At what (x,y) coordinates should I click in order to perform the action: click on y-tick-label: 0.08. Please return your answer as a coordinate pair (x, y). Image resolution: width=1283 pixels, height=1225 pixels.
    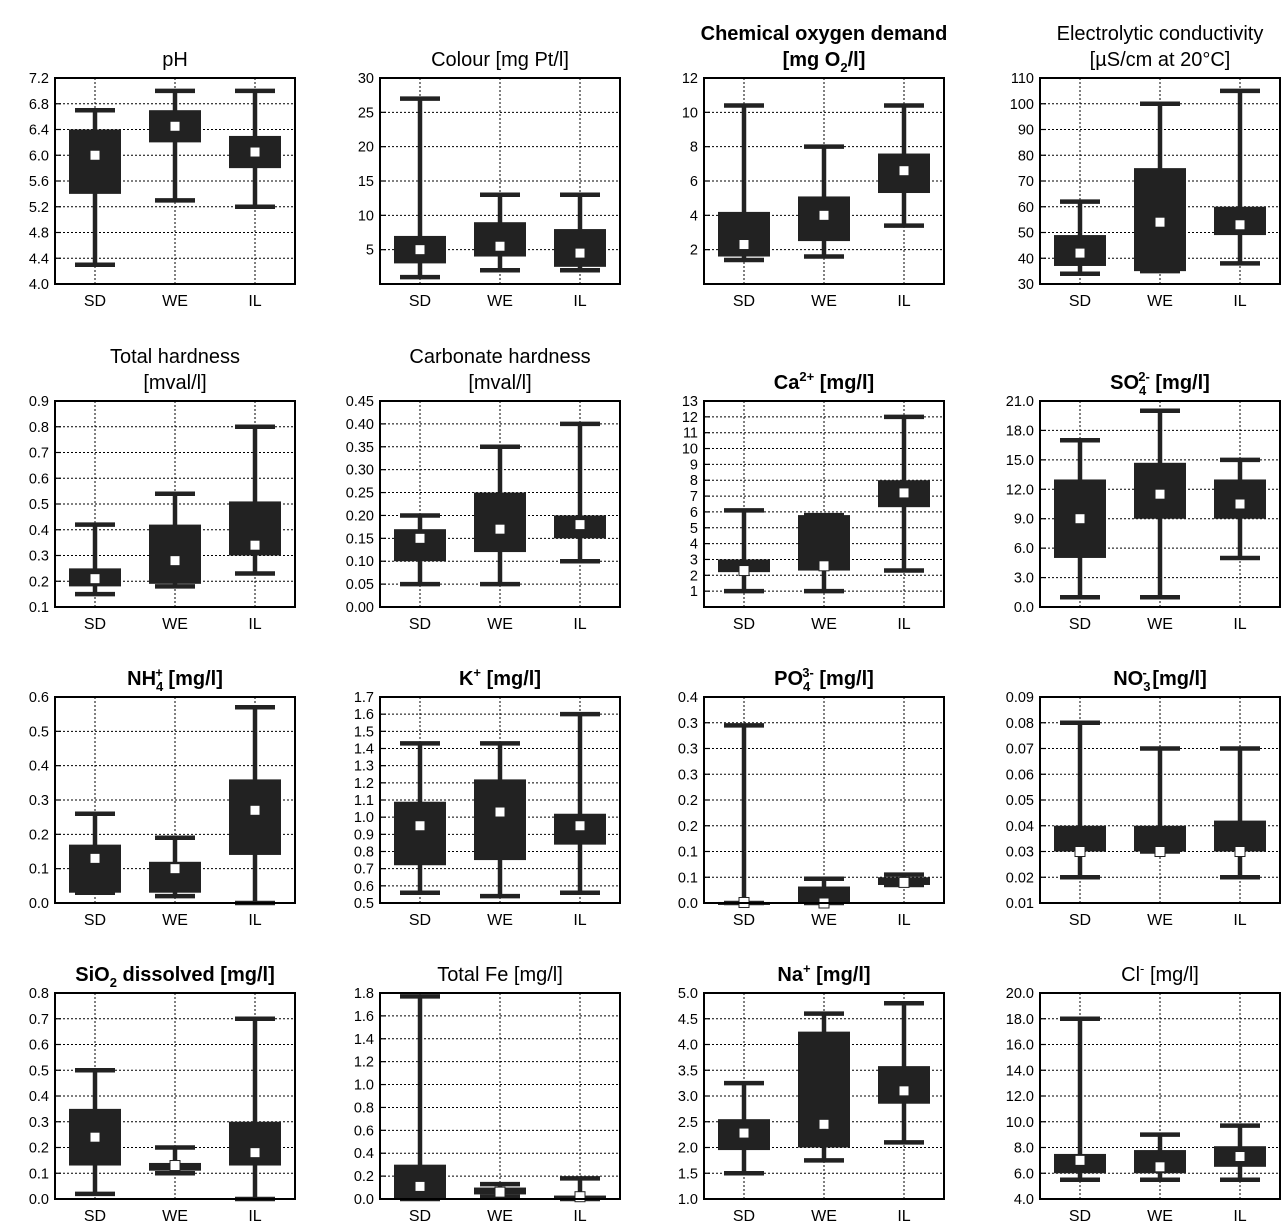
    Looking at the image, I should click on (1020, 724).